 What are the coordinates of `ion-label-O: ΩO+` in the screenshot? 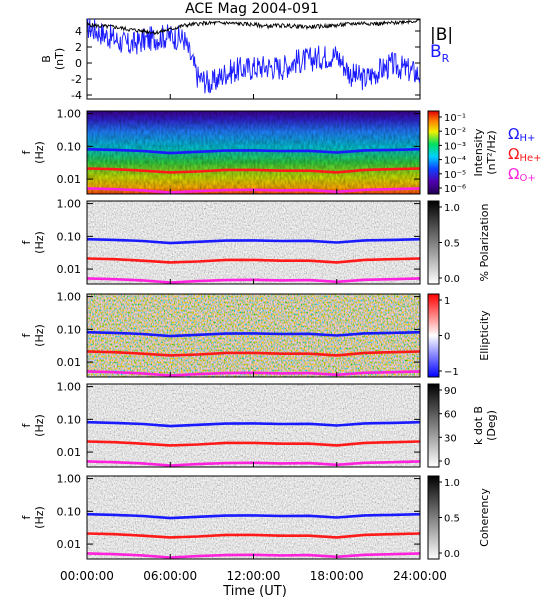 It's located at (522, 174).